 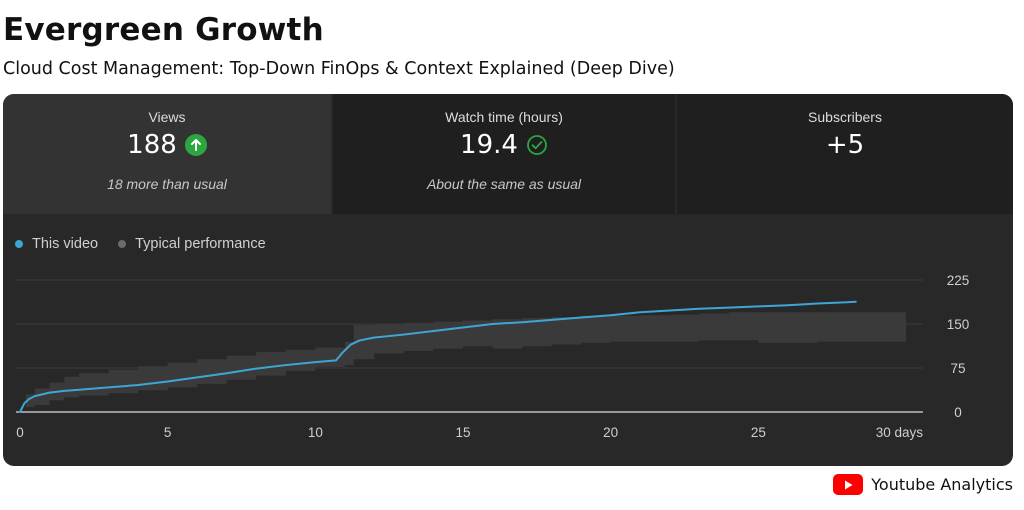 What do you see at coordinates (504, 117) in the screenshot?
I see `metric-watch-time-label: Watch time (hours)` at bounding box center [504, 117].